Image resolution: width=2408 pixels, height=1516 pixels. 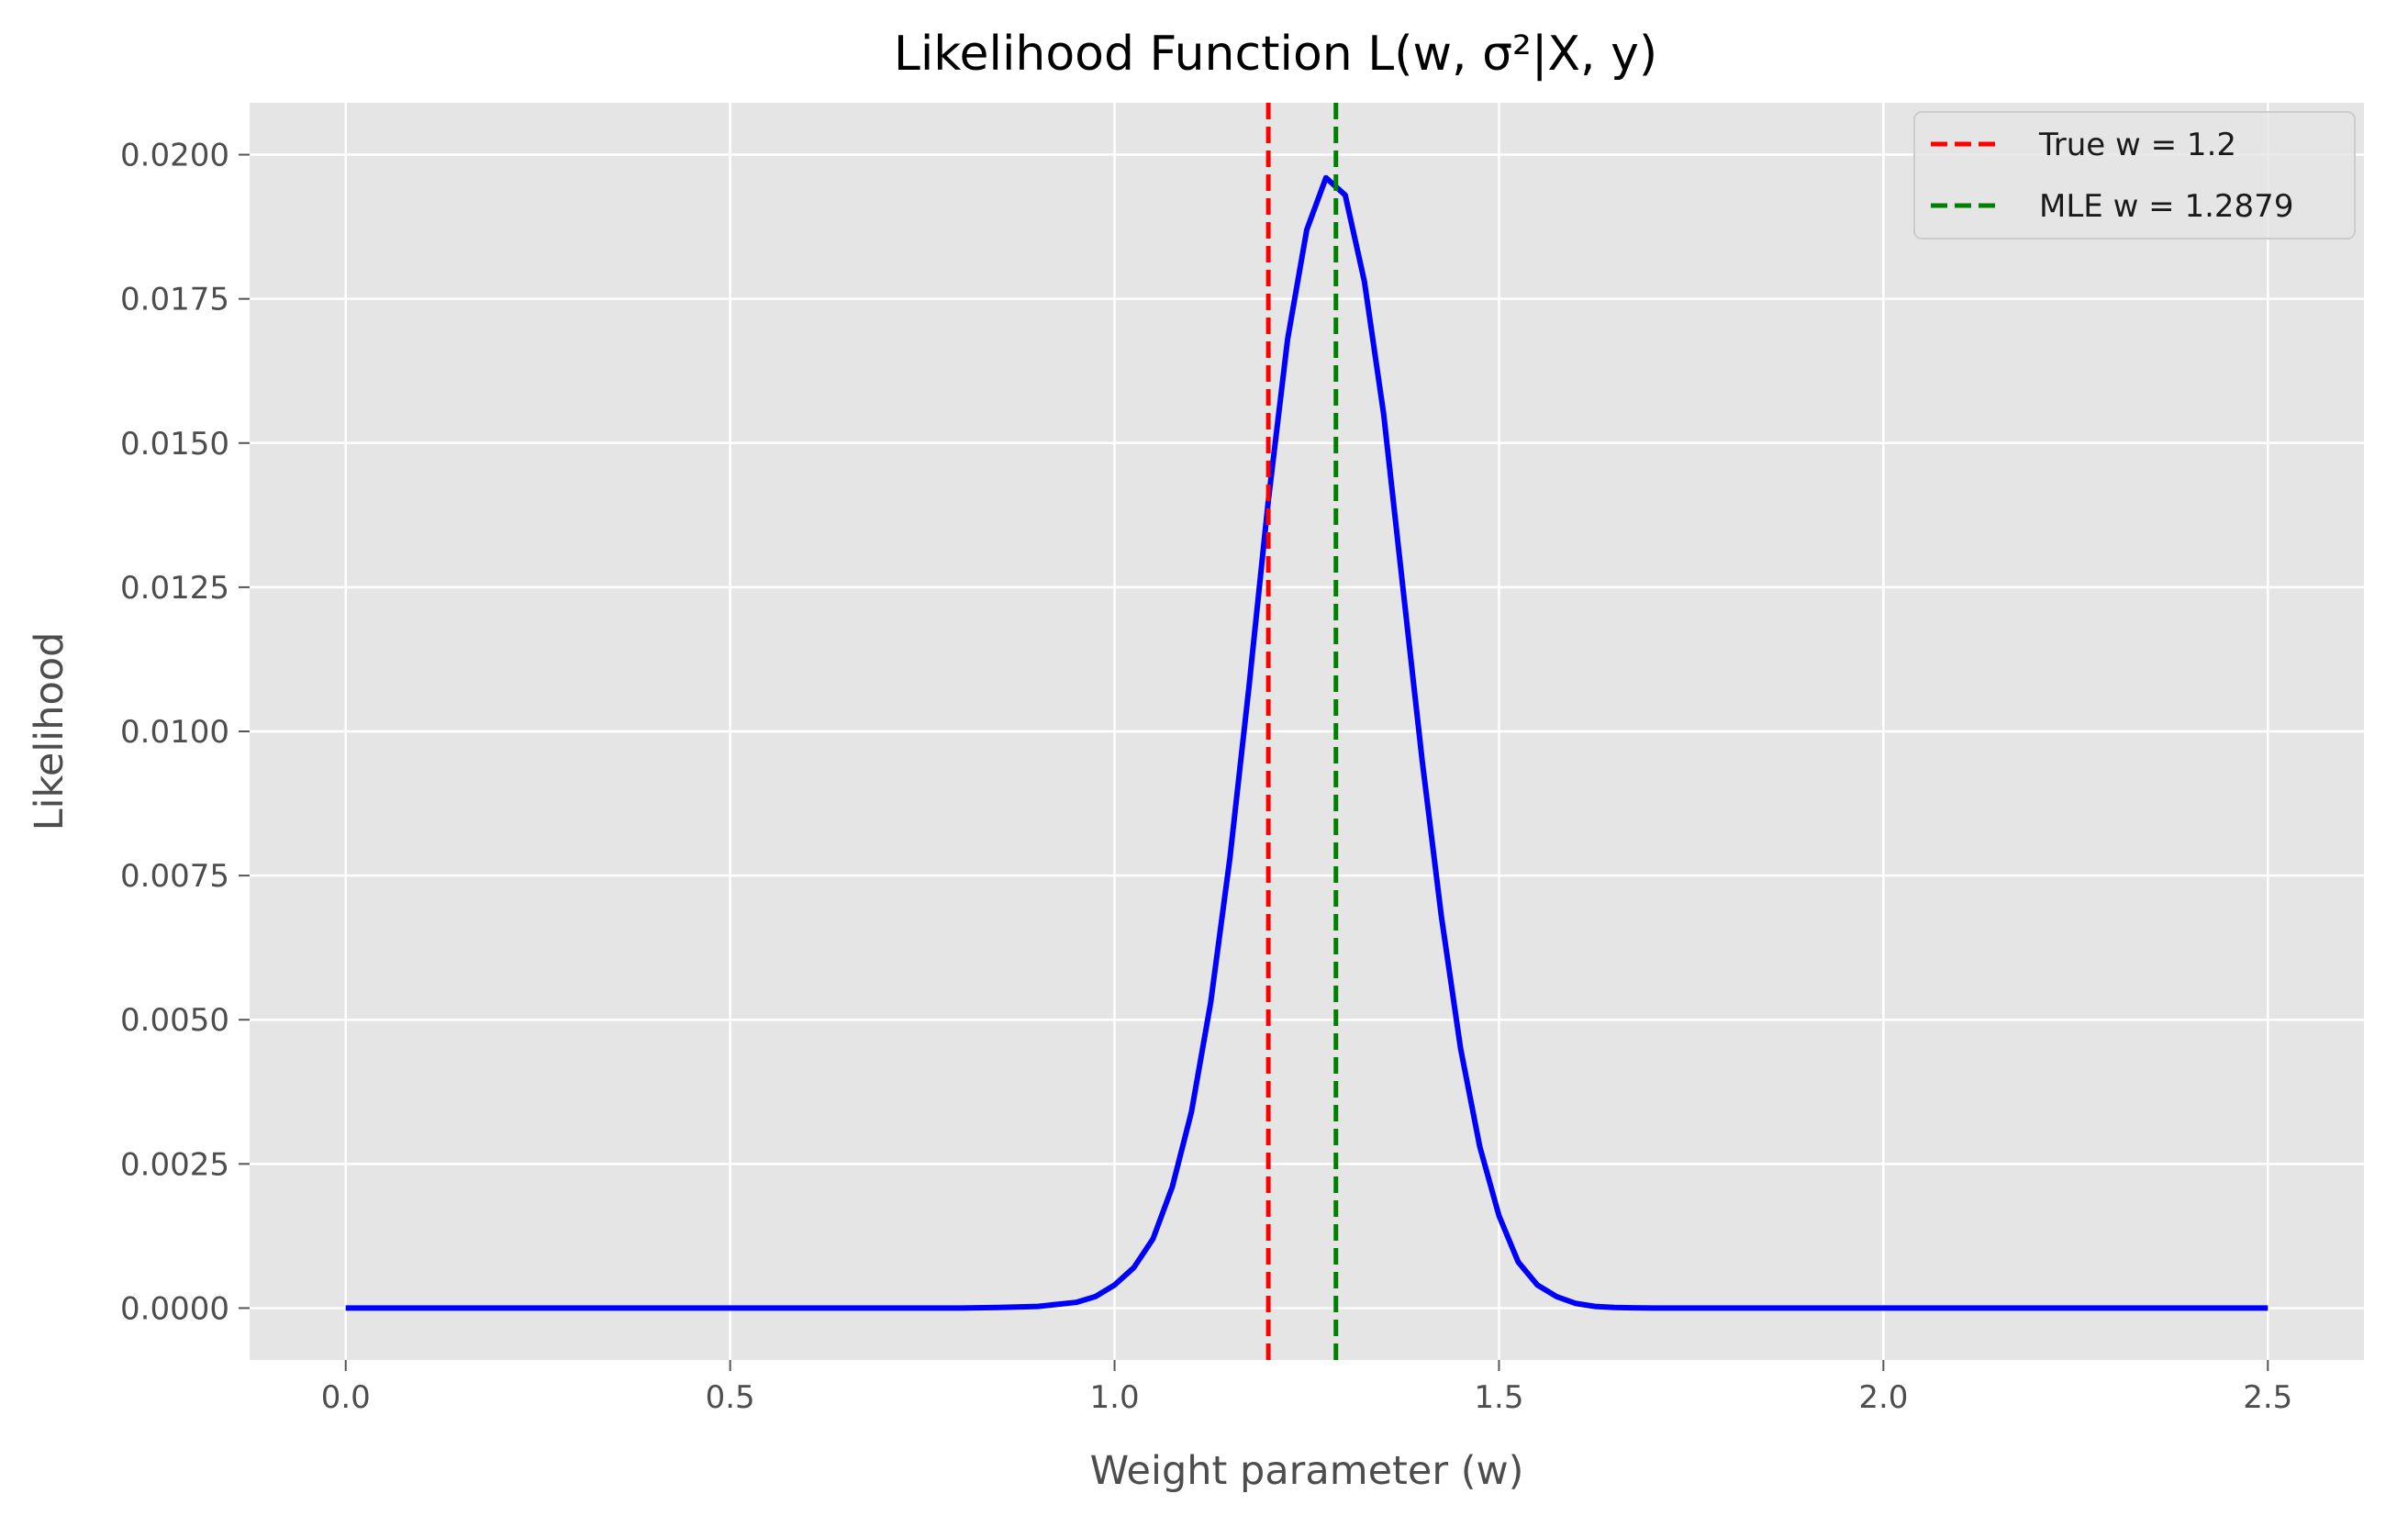 I want to click on y-tick-label: 0.0050, so click(x=174, y=1020).